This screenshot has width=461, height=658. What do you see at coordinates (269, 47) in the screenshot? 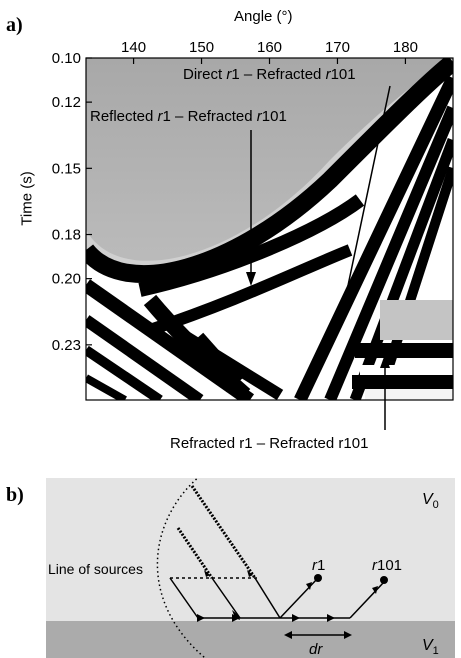
I see `x-tick-label: 160` at bounding box center [269, 47].